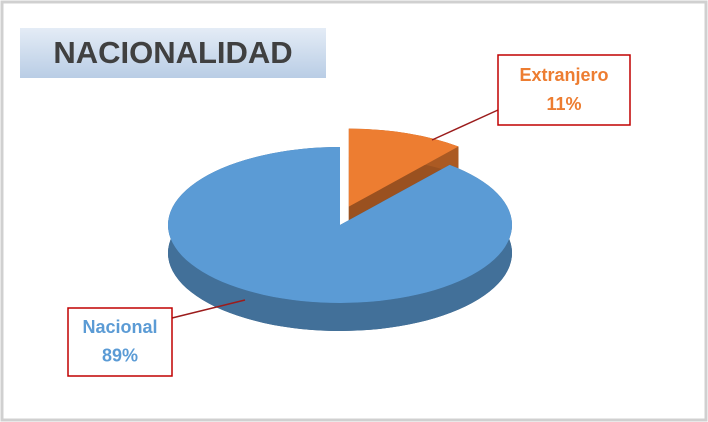 The image size is (708, 422). Describe the element at coordinates (563, 104) in the screenshot. I see `data-label-value: 11%` at that location.